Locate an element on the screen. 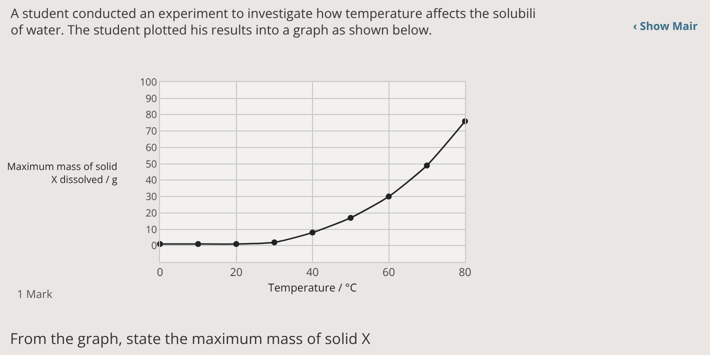 The image size is (710, 355). y-axis-title: Maximum mass of solid X dissolved / g is located at coordinates (62, 172).